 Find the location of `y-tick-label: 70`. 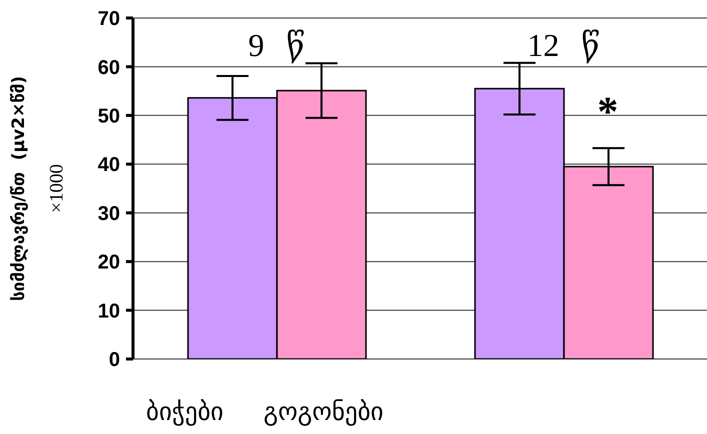

y-tick-label: 70 is located at coordinates (109, 19).